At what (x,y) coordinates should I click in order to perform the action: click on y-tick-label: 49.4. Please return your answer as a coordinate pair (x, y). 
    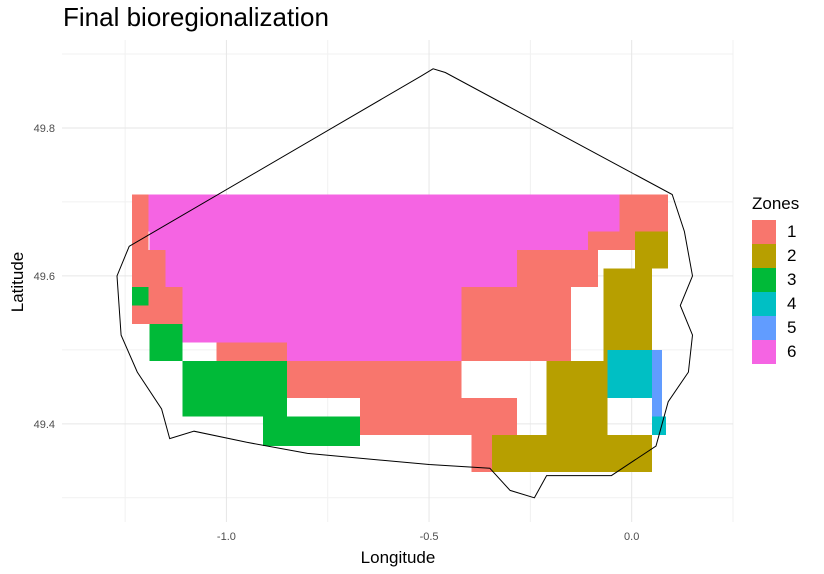
    Looking at the image, I should click on (44, 425).